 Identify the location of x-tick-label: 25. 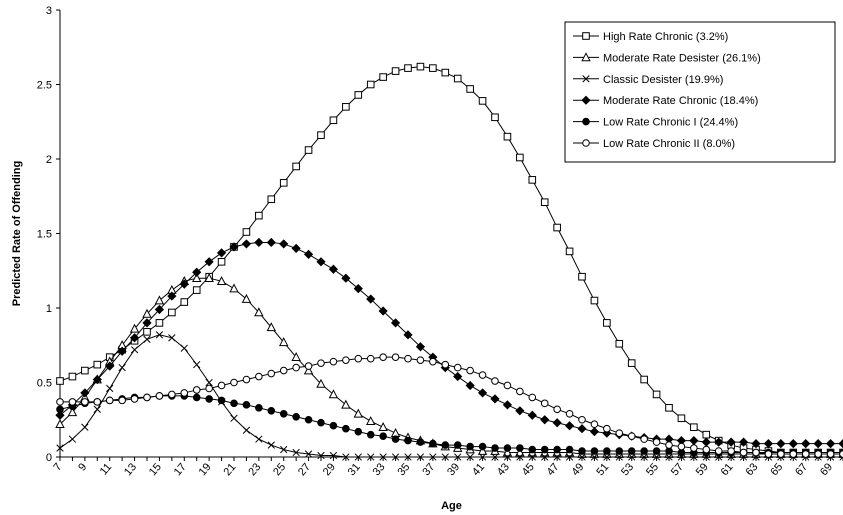
(279, 469).